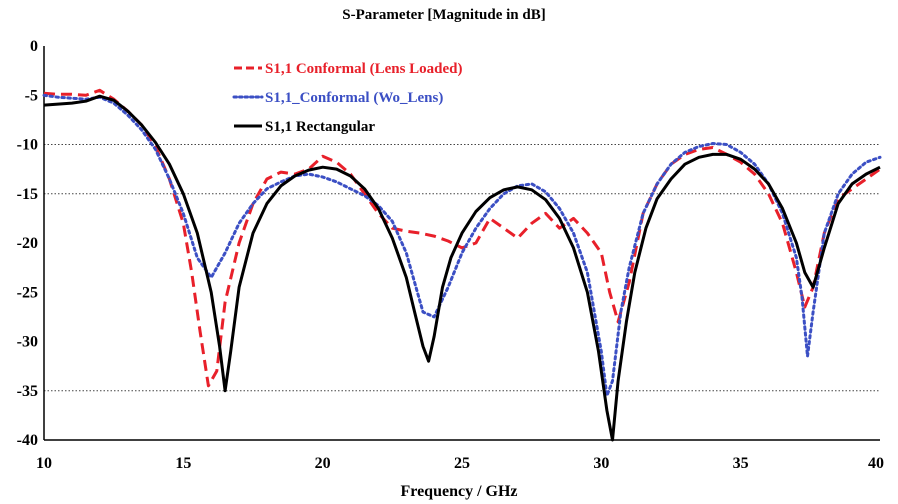 This screenshot has height=504, width=898. I want to click on y-tick-label: -15, so click(27, 194).